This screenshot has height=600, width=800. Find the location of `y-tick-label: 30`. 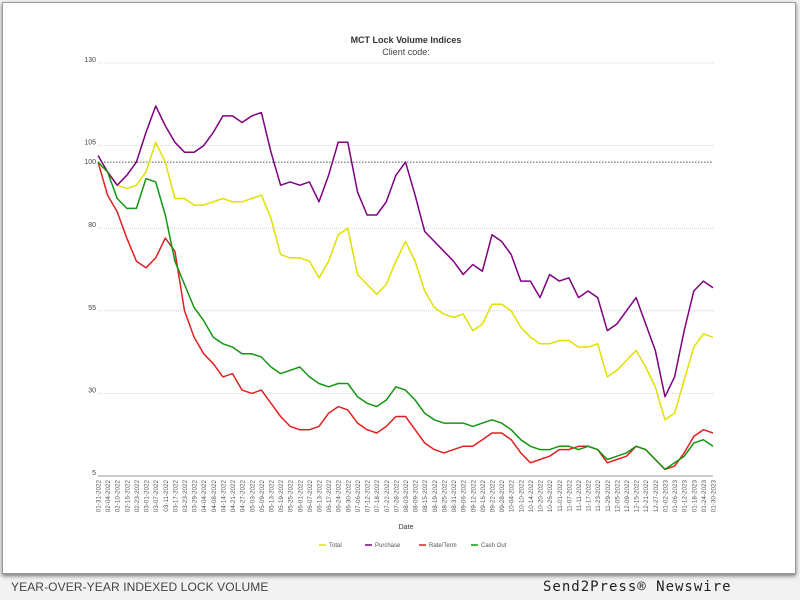

y-tick-label: 30 is located at coordinates (92, 390).